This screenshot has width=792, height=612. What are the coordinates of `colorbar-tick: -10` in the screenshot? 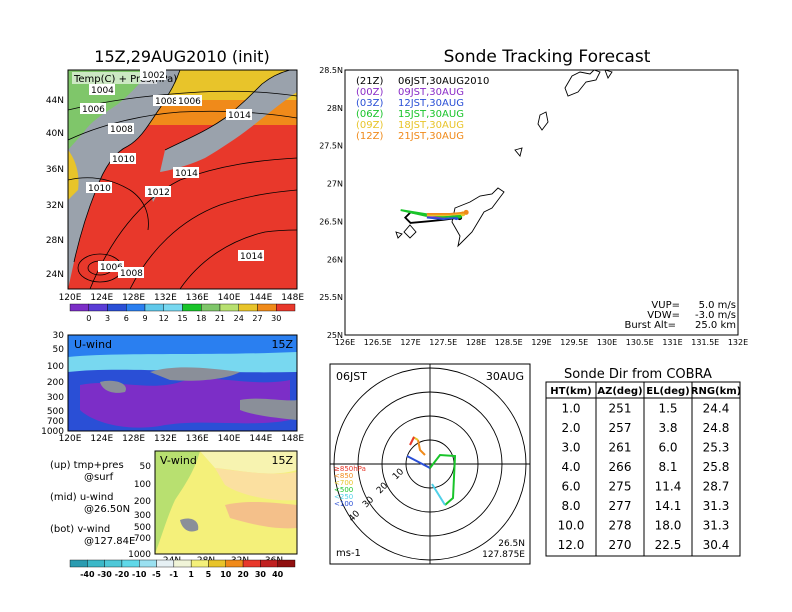 It's located at (139, 574).